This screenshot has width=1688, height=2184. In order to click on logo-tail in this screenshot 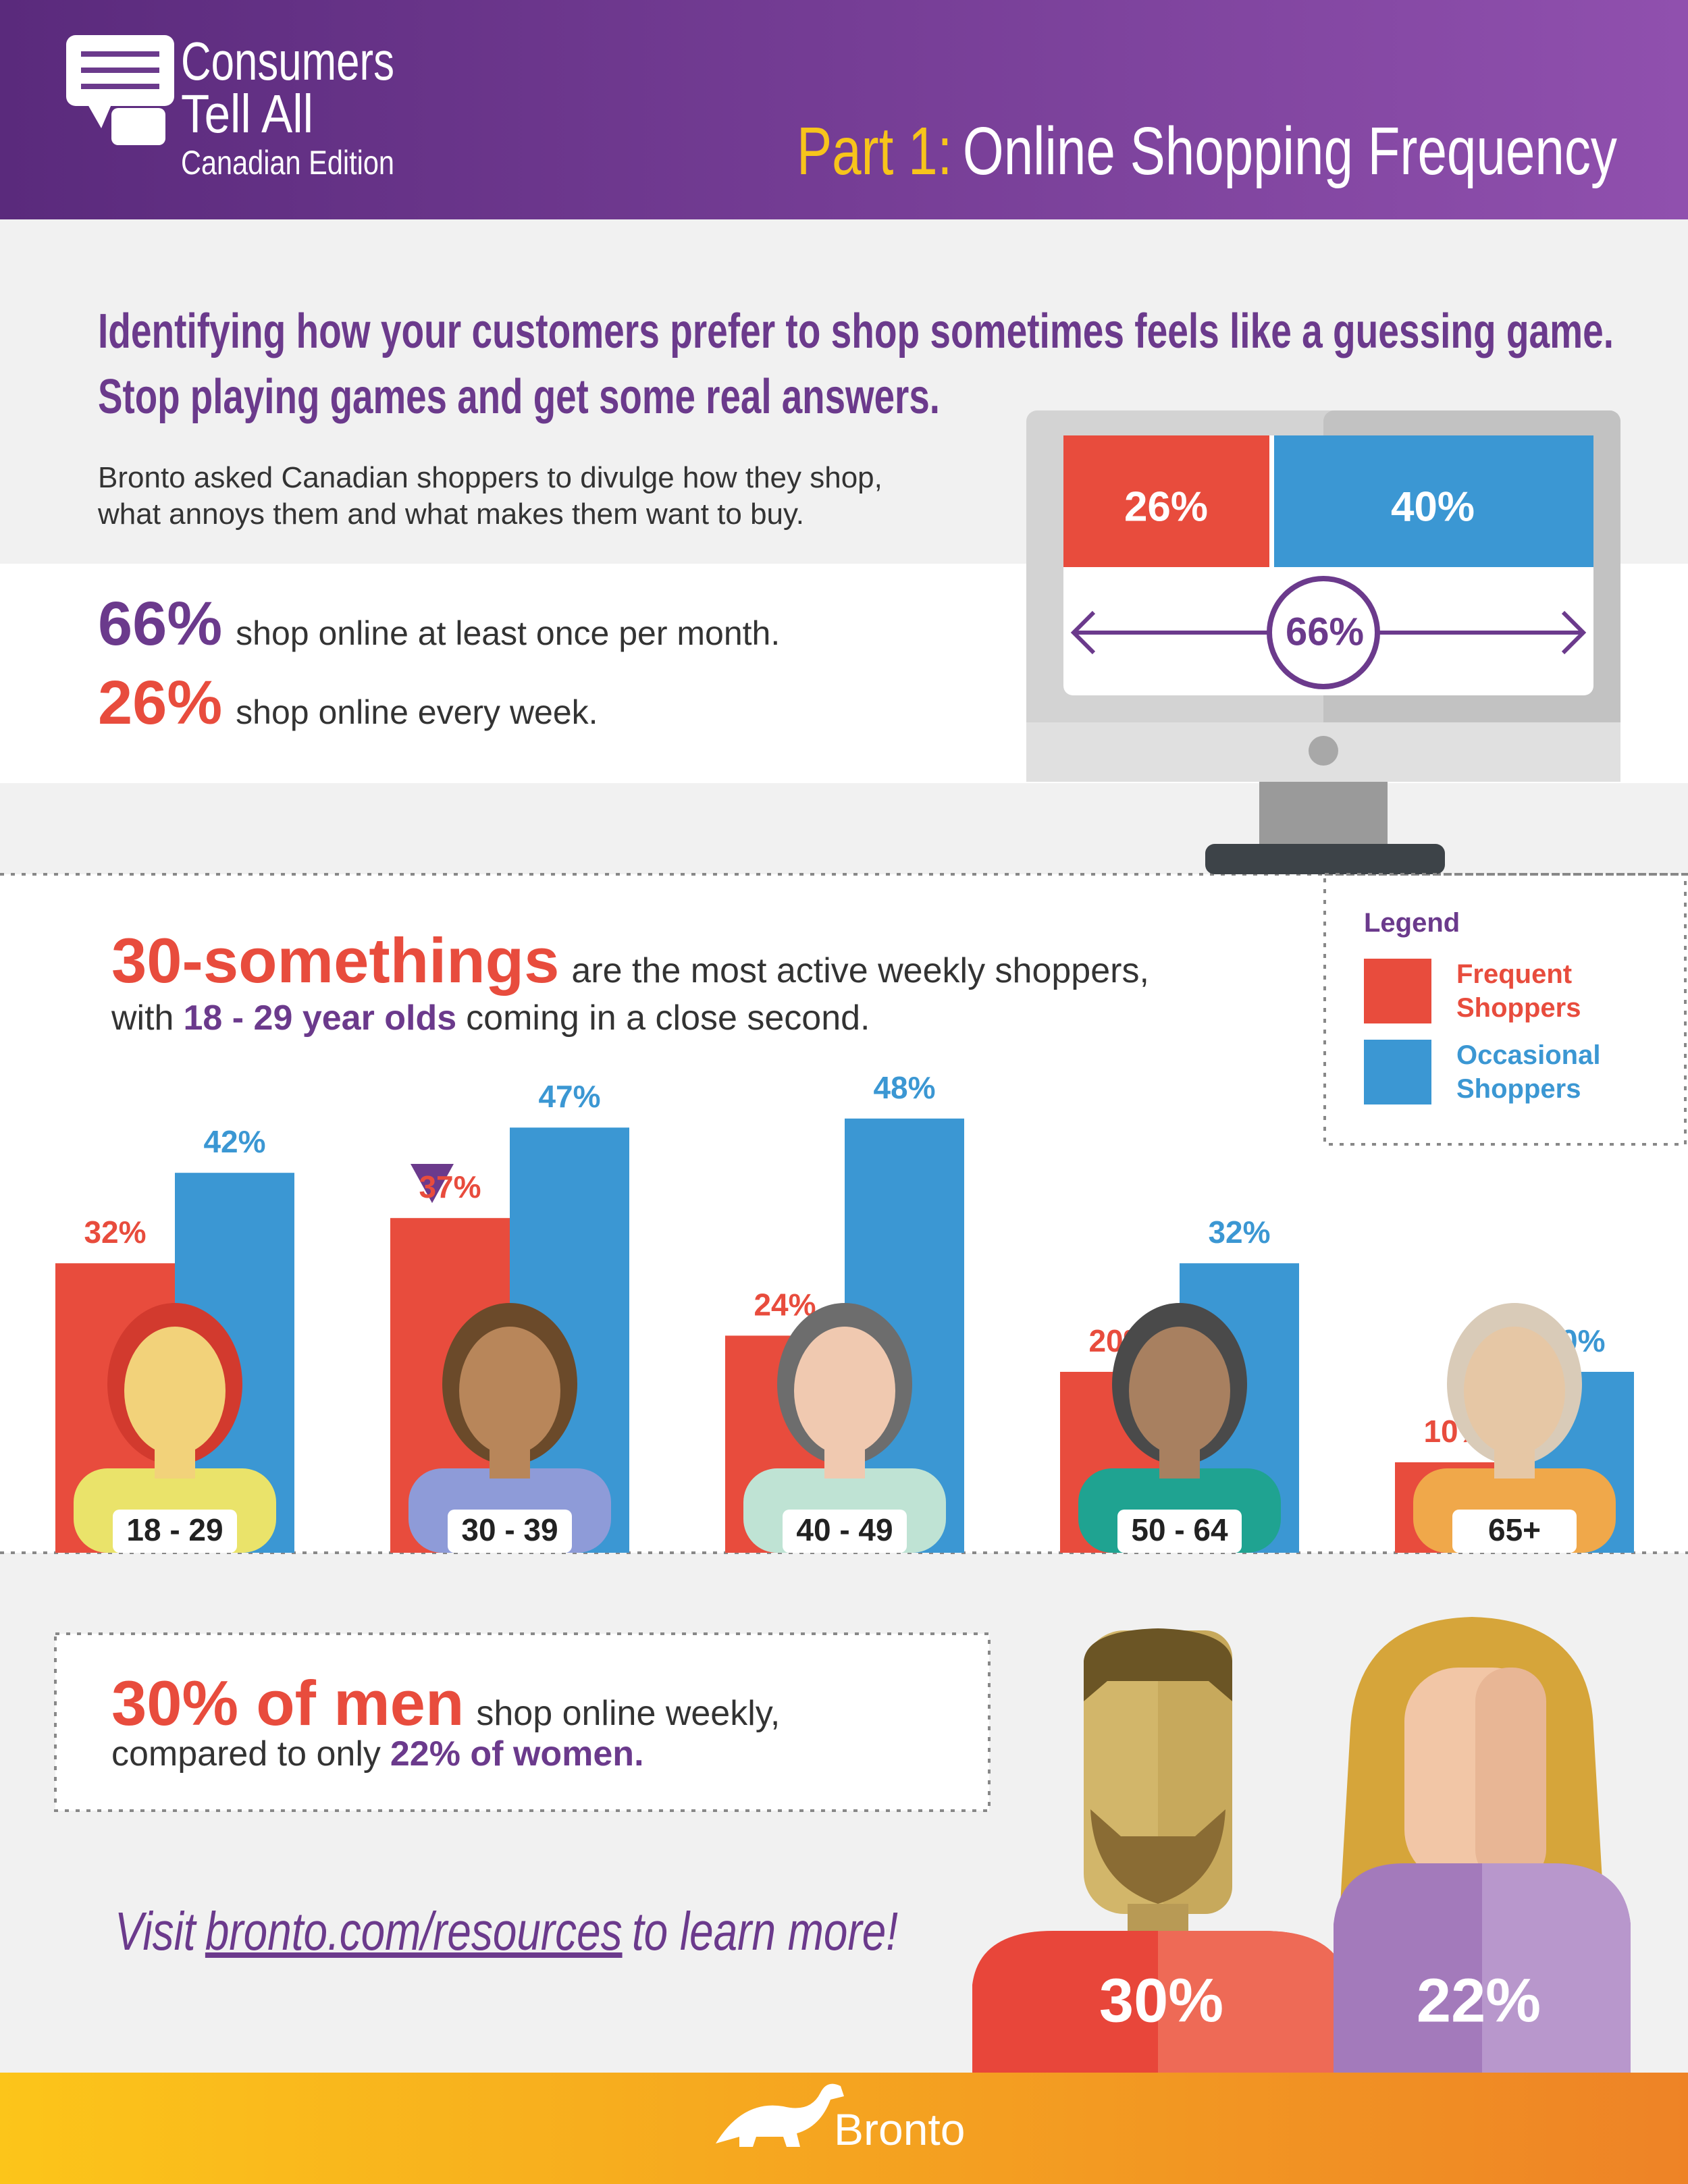, I will do `click(99, 117)`.